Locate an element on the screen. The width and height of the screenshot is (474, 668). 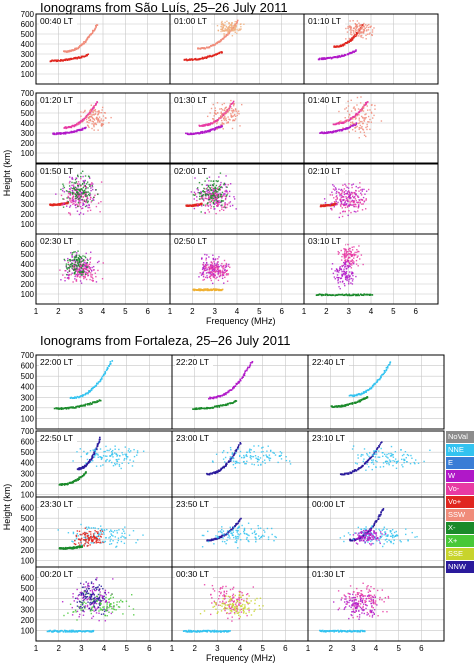
panel-2300lt: 23:00 LT is located at coordinates (240, 468).